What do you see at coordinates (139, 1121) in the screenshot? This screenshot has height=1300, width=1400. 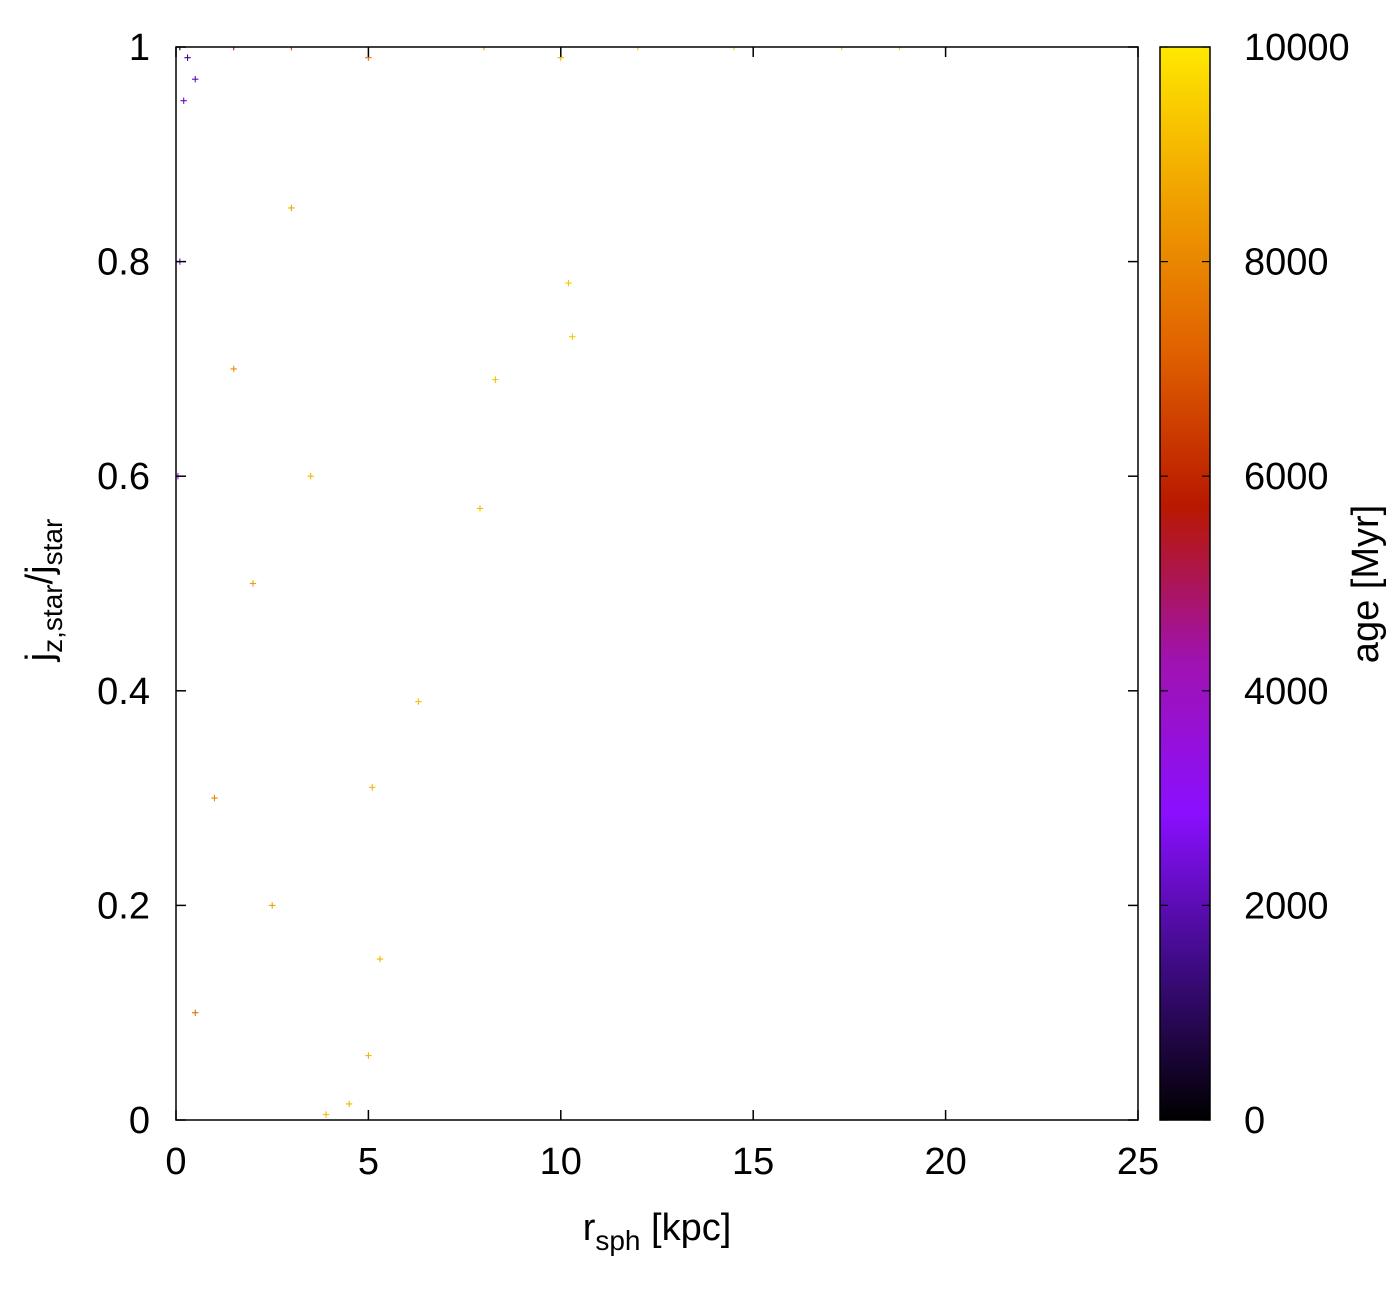 I see `y-tick-label: 0` at bounding box center [139, 1121].